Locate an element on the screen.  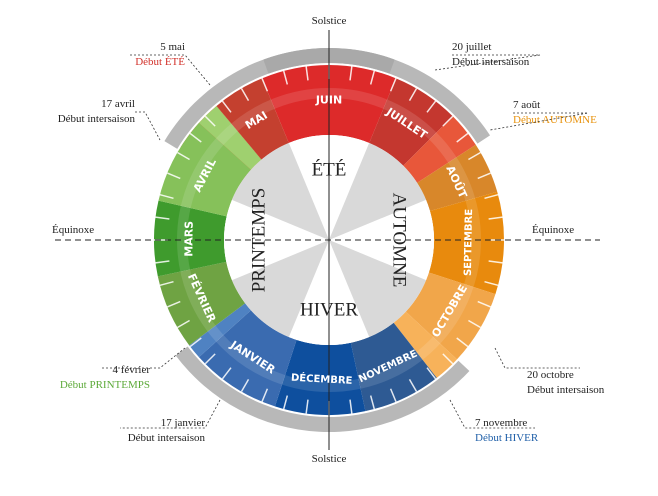
annotation-oct20-date: 20 octobre is located at coordinates (550, 375).